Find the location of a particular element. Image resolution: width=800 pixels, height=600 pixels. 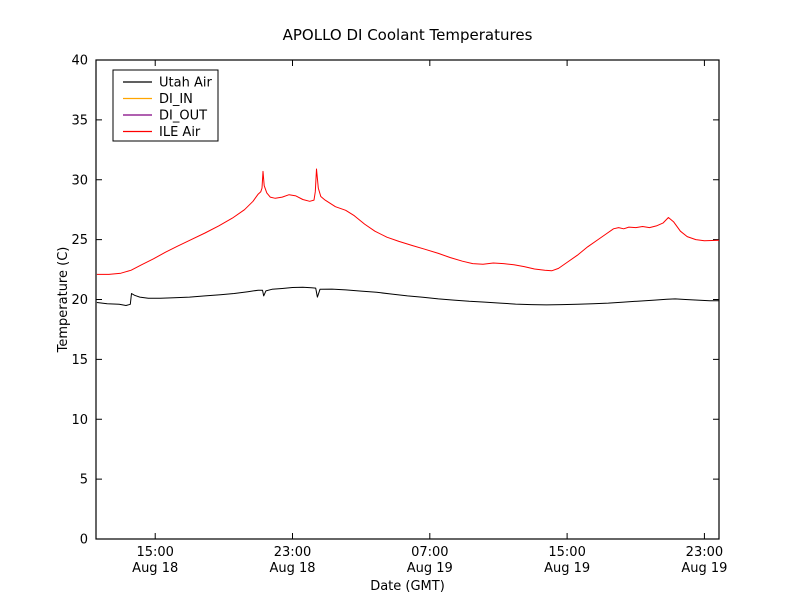

x-tick-label: 23:00 Aug 19 is located at coordinates (704, 560).